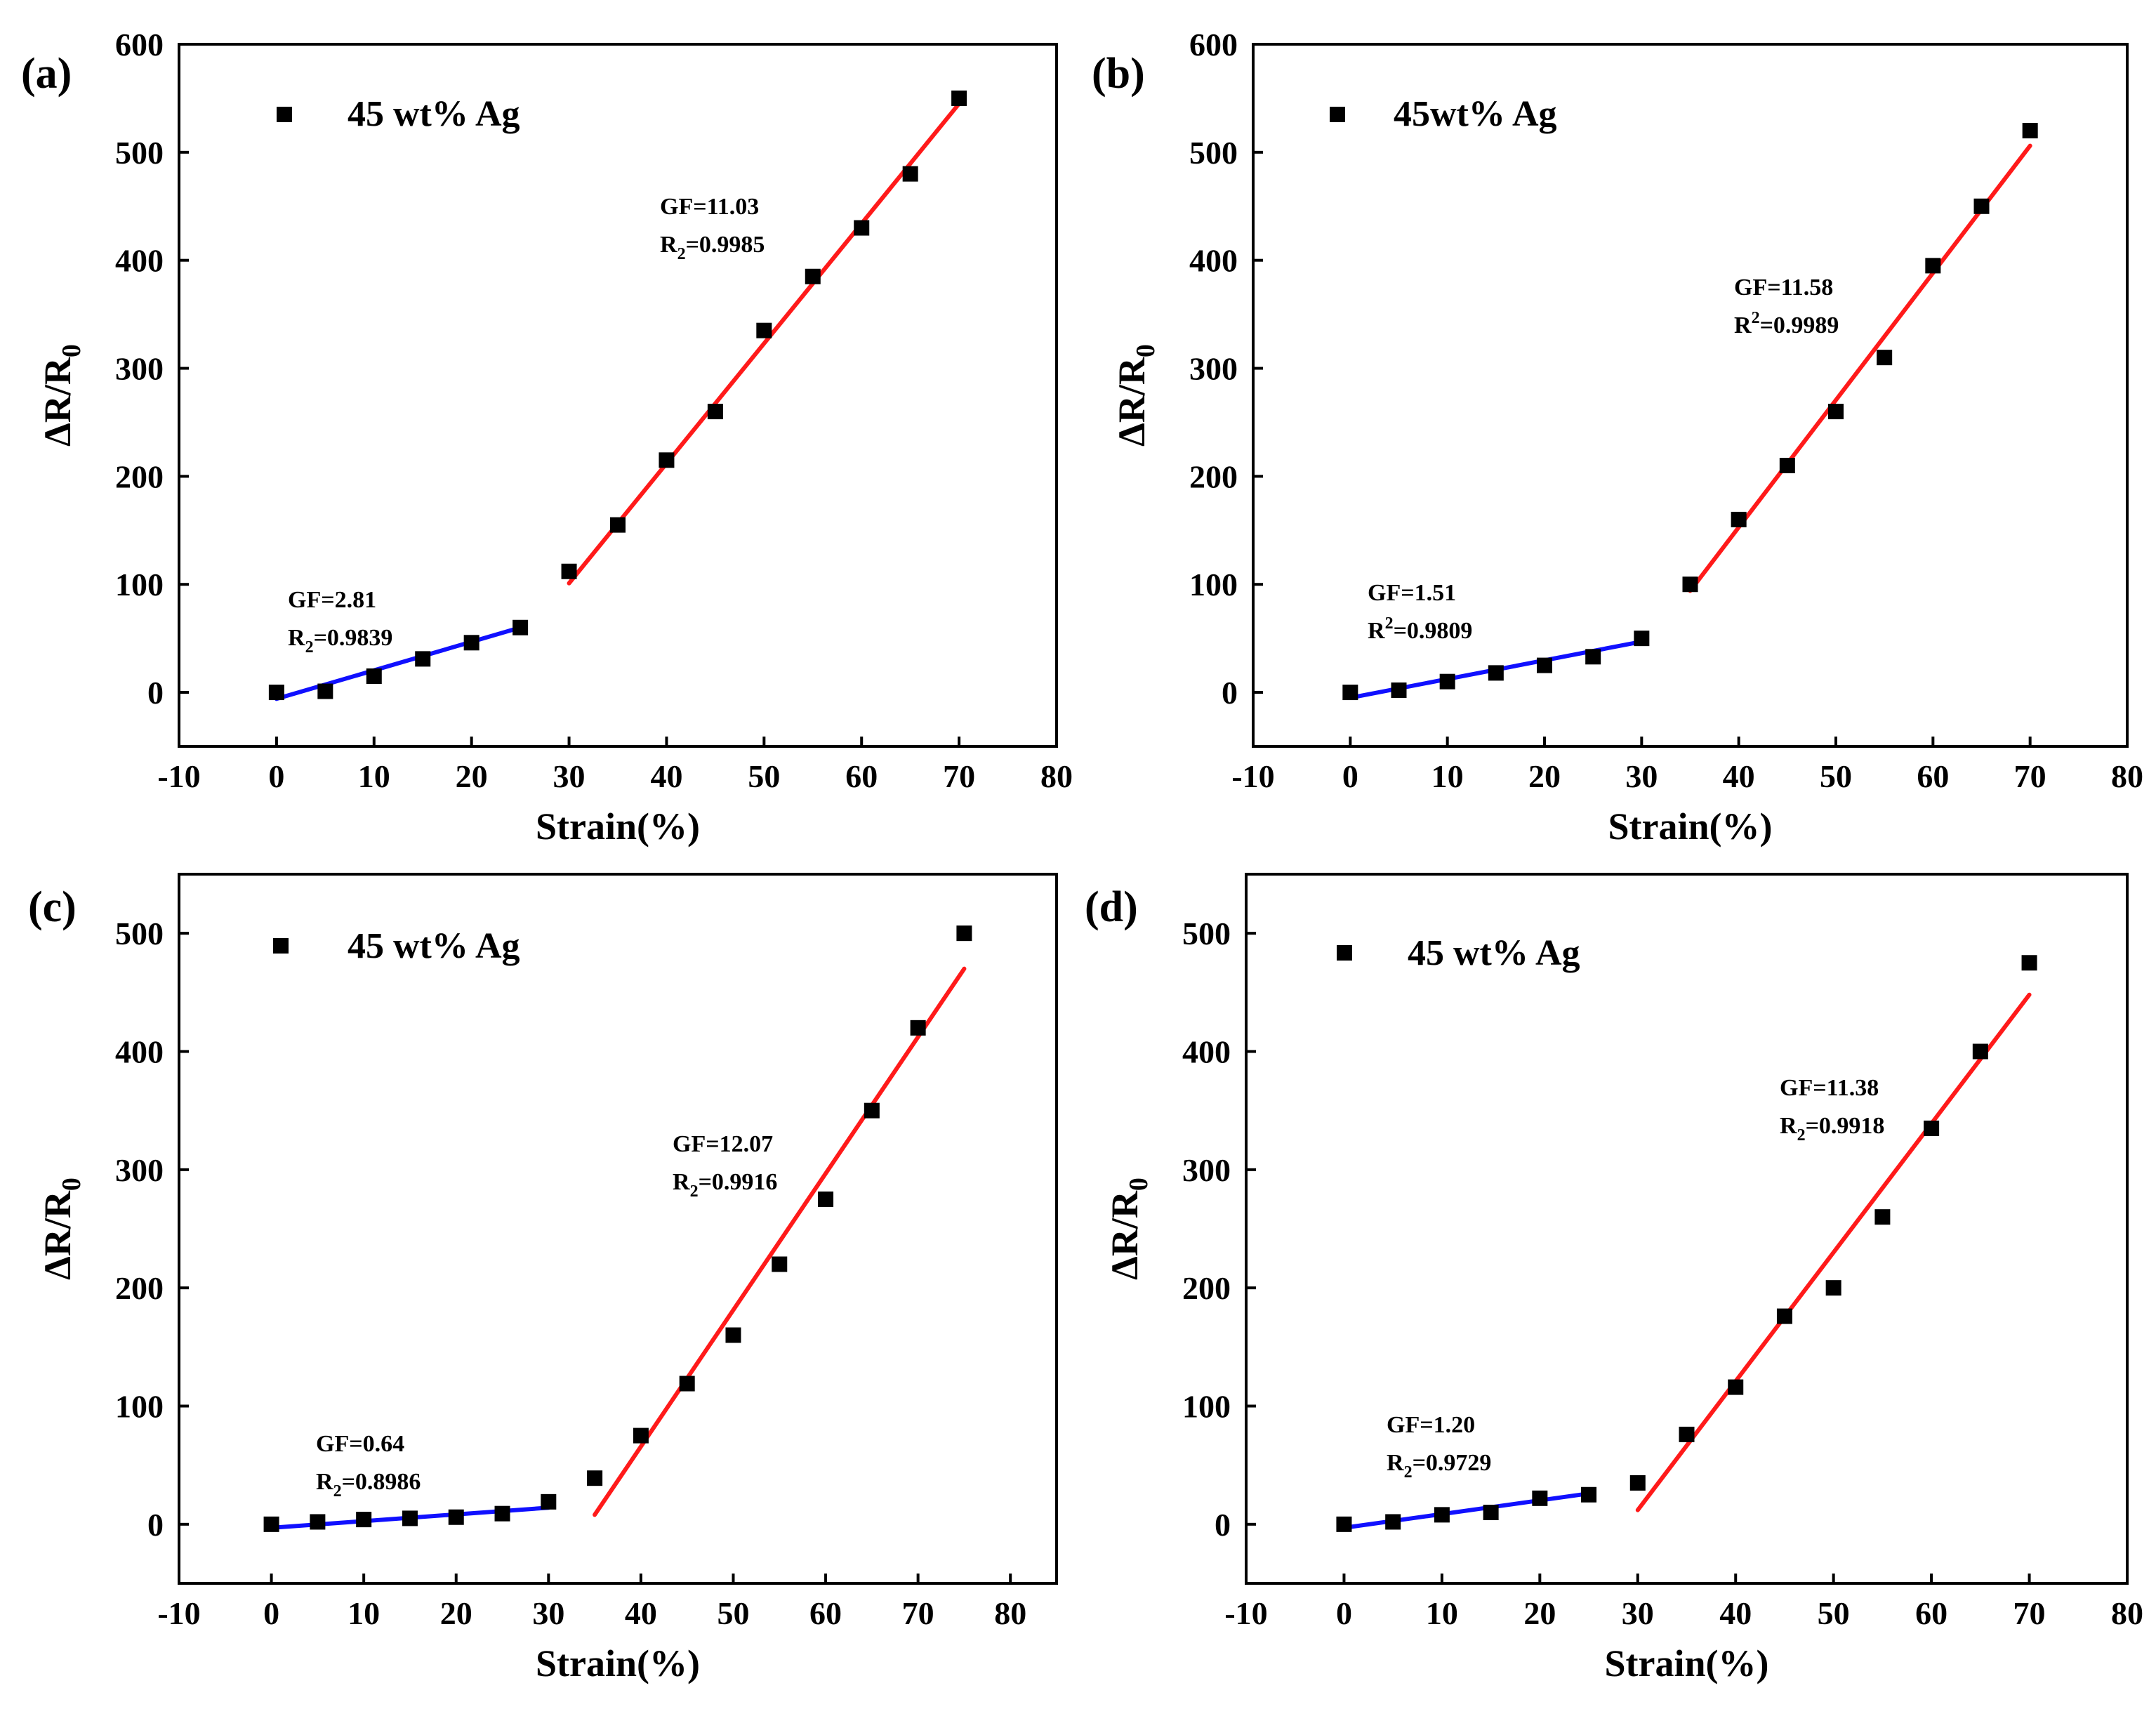 The height and width of the screenshot is (1728, 2156). I want to click on panel-label: (a), so click(46, 74).